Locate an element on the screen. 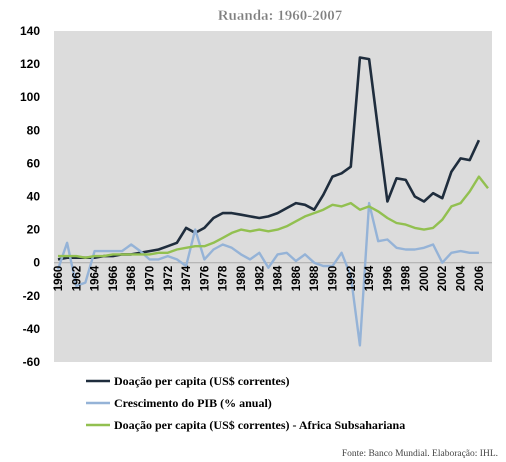 Image resolution: width=506 pixels, height=462 pixels. x-tick-label: 1972 is located at coordinates (169, 279).